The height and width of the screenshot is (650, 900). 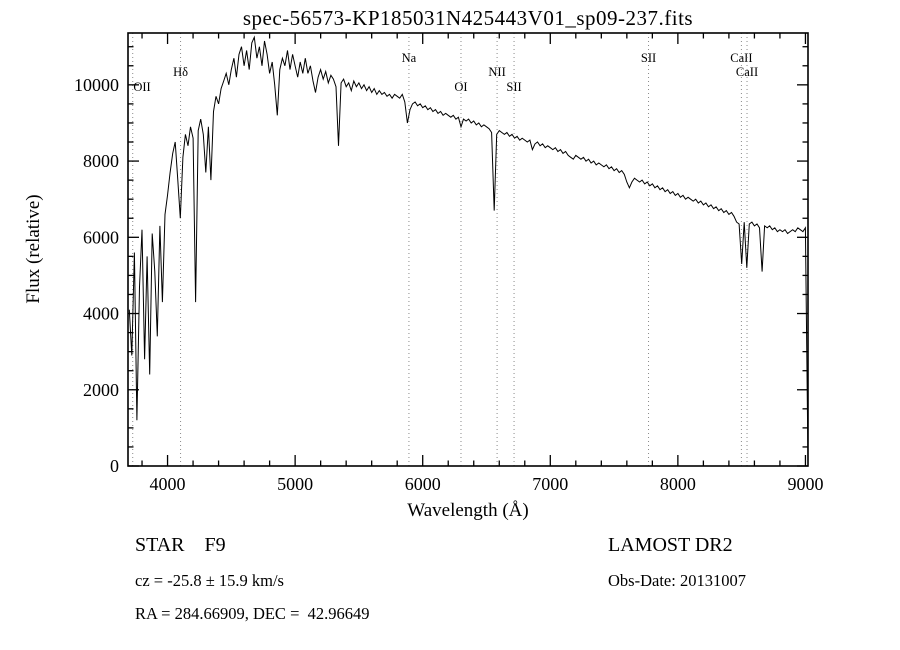 What do you see at coordinates (805, 484) in the screenshot?
I see `x-tick-label: 9000` at bounding box center [805, 484].